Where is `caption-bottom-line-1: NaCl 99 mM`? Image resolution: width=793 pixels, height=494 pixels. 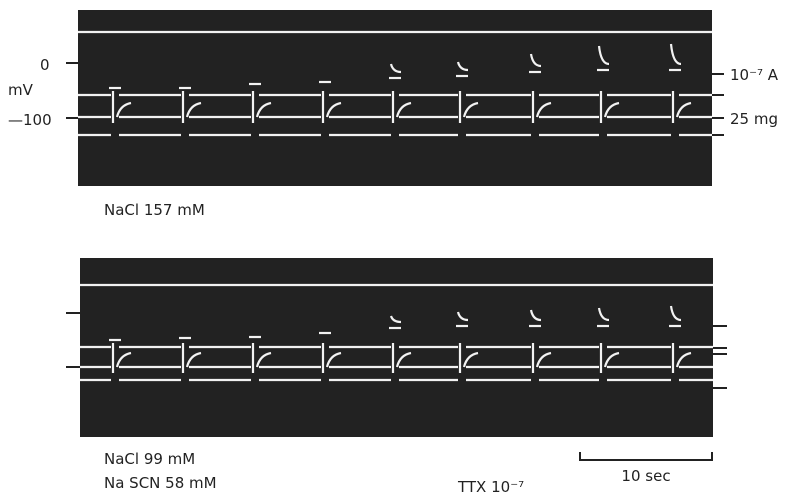 caption-bottom-line-1: NaCl 99 mM is located at coordinates (149, 459).